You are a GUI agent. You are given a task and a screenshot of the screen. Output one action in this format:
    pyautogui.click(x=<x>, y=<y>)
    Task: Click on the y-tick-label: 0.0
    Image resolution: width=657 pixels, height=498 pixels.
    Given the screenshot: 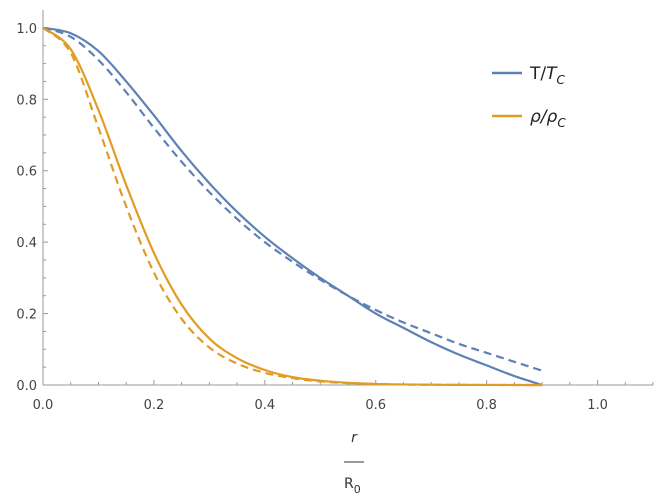 What is the action you would take?
    pyautogui.click(x=26, y=386)
    